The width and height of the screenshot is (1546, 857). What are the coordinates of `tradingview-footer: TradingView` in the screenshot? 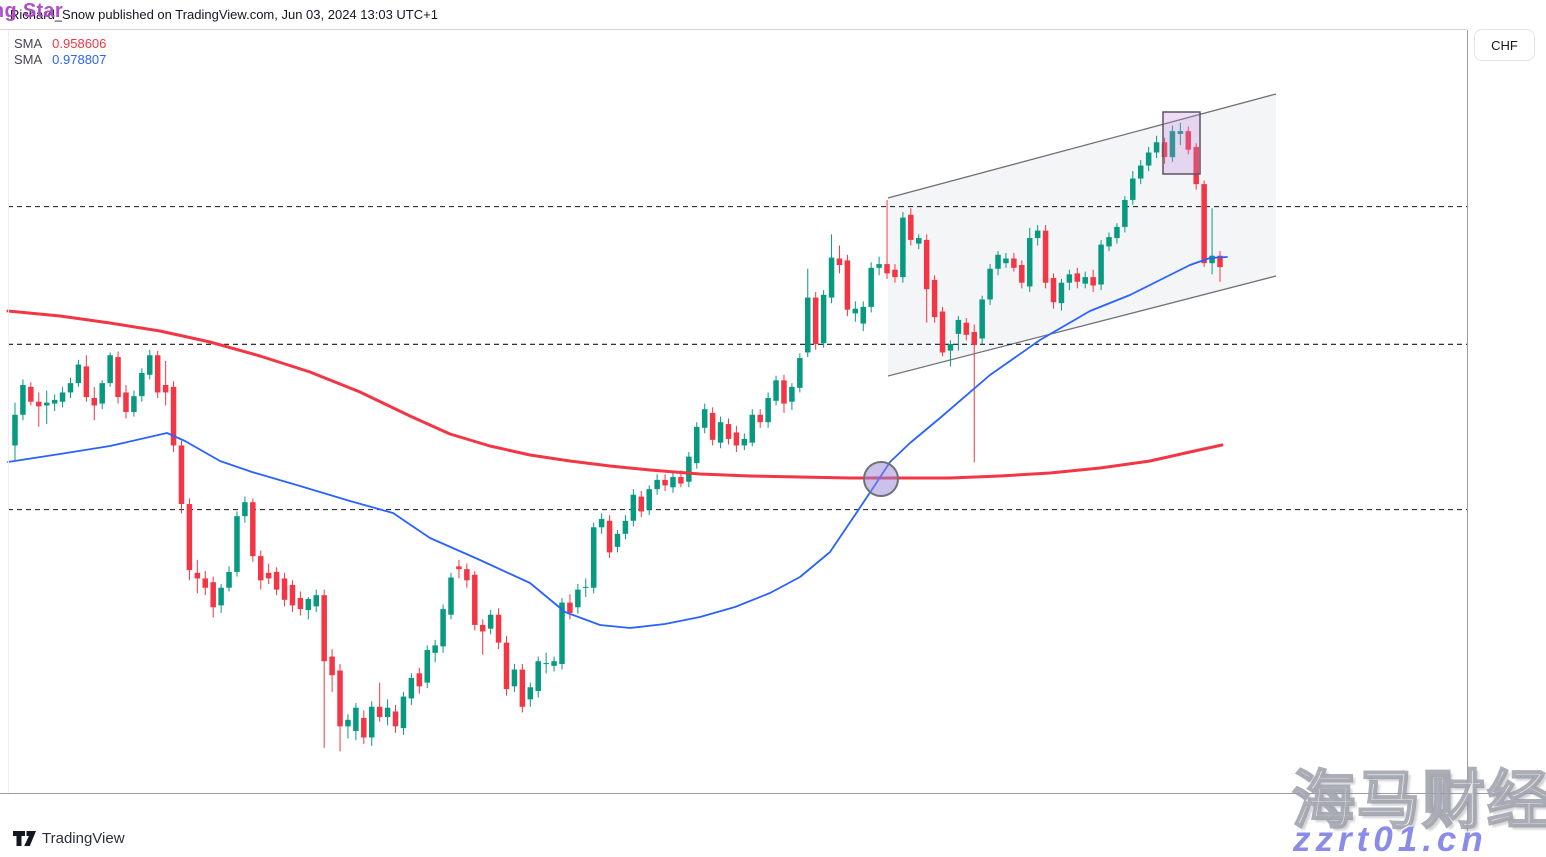 It's located at (69, 838).